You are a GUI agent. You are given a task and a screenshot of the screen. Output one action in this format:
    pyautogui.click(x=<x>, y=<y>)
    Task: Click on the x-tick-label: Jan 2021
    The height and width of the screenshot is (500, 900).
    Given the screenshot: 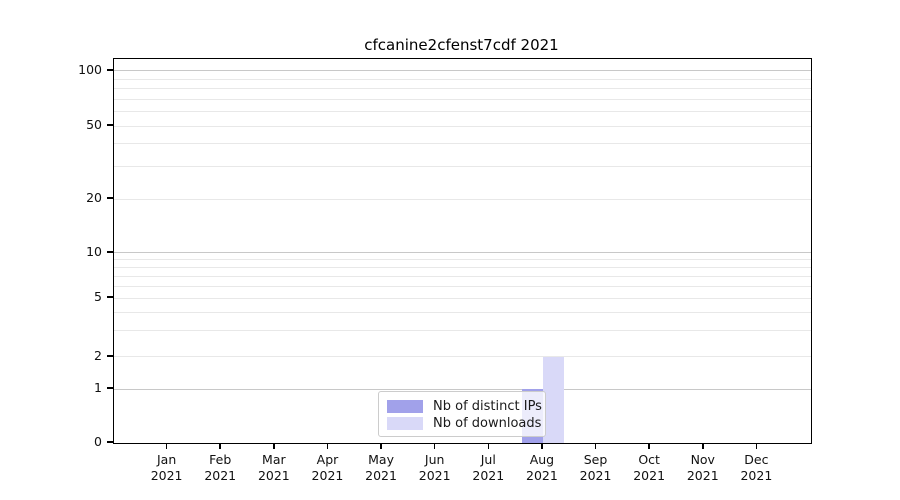 What is the action you would take?
    pyautogui.click(x=166, y=467)
    